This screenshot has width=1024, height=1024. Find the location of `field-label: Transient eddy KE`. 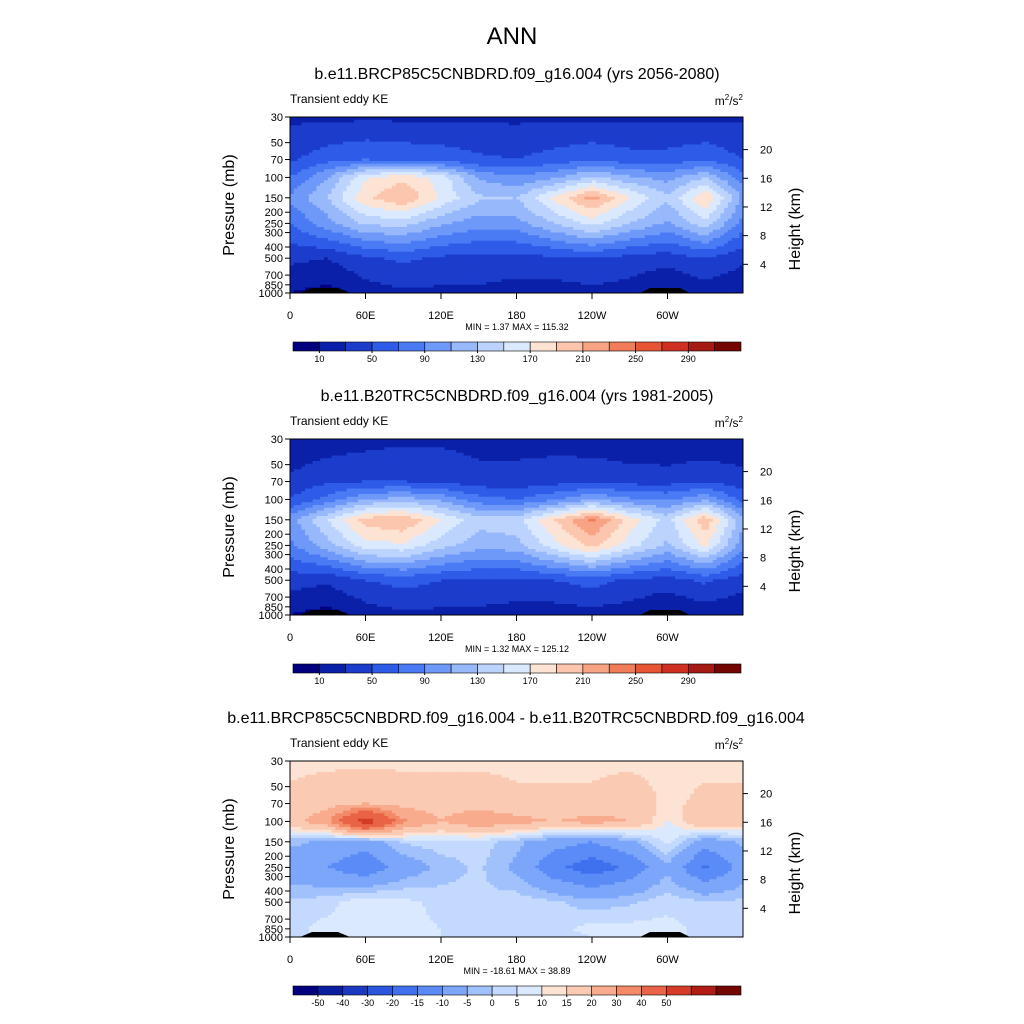

field-label: Transient eddy KE is located at coordinates (339, 99).